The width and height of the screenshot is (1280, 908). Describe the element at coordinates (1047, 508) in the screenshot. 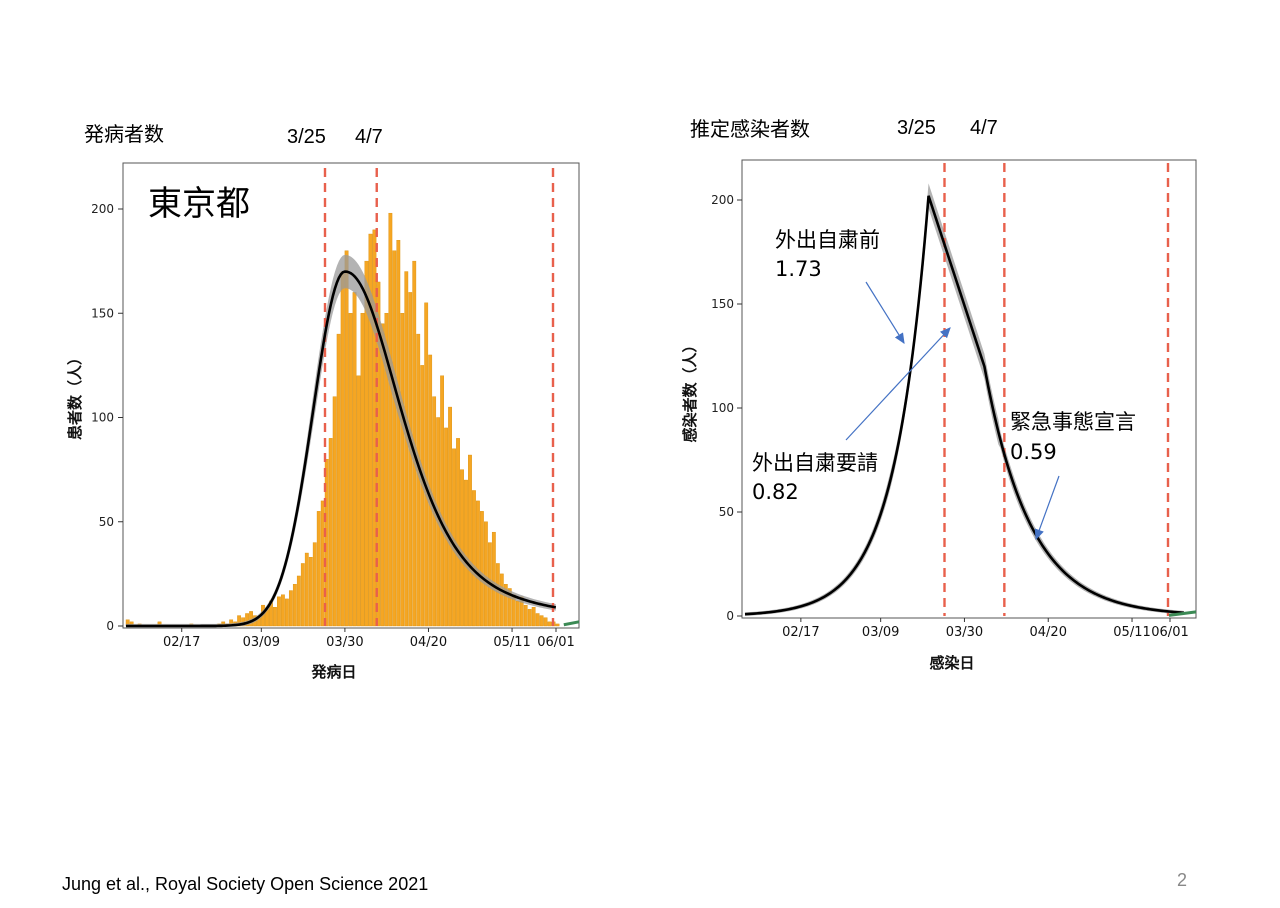

I see `annotation-arrow-emergency` at that location.